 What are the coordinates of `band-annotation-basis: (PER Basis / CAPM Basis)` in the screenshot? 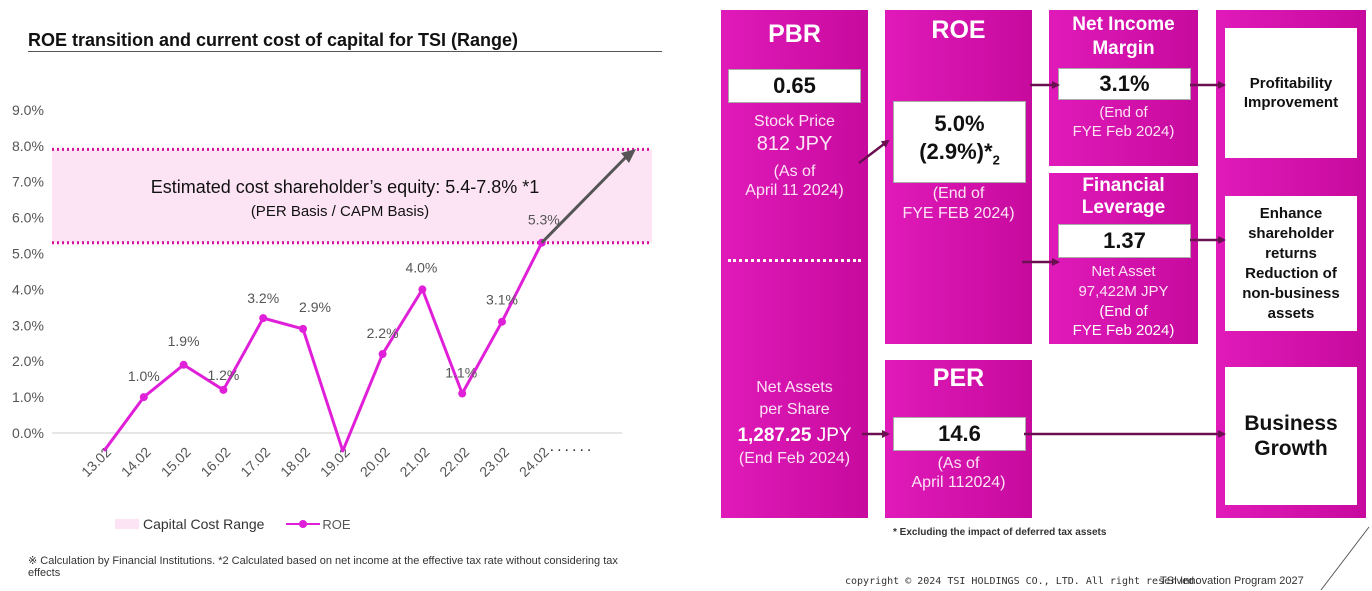 It's located at (340, 211).